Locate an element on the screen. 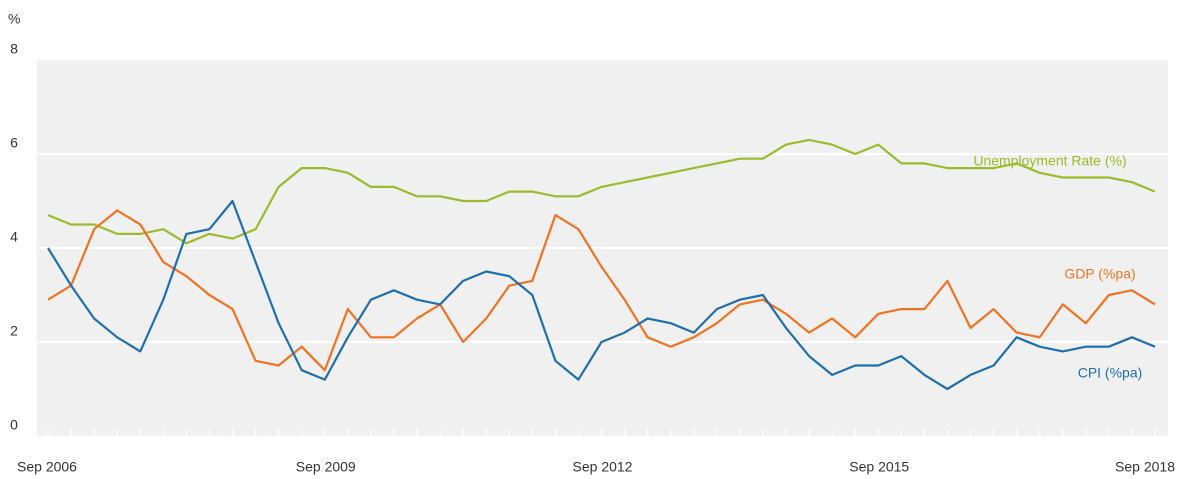 The width and height of the screenshot is (1183, 479). series-label: CPI (%pa) is located at coordinates (1110, 373).